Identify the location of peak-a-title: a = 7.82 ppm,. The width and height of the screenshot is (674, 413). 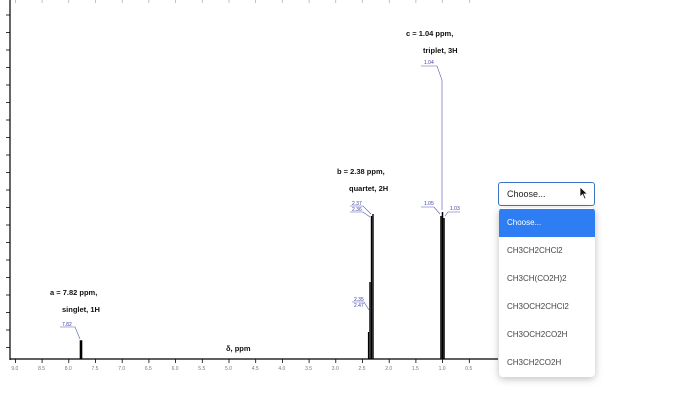
(73, 292).